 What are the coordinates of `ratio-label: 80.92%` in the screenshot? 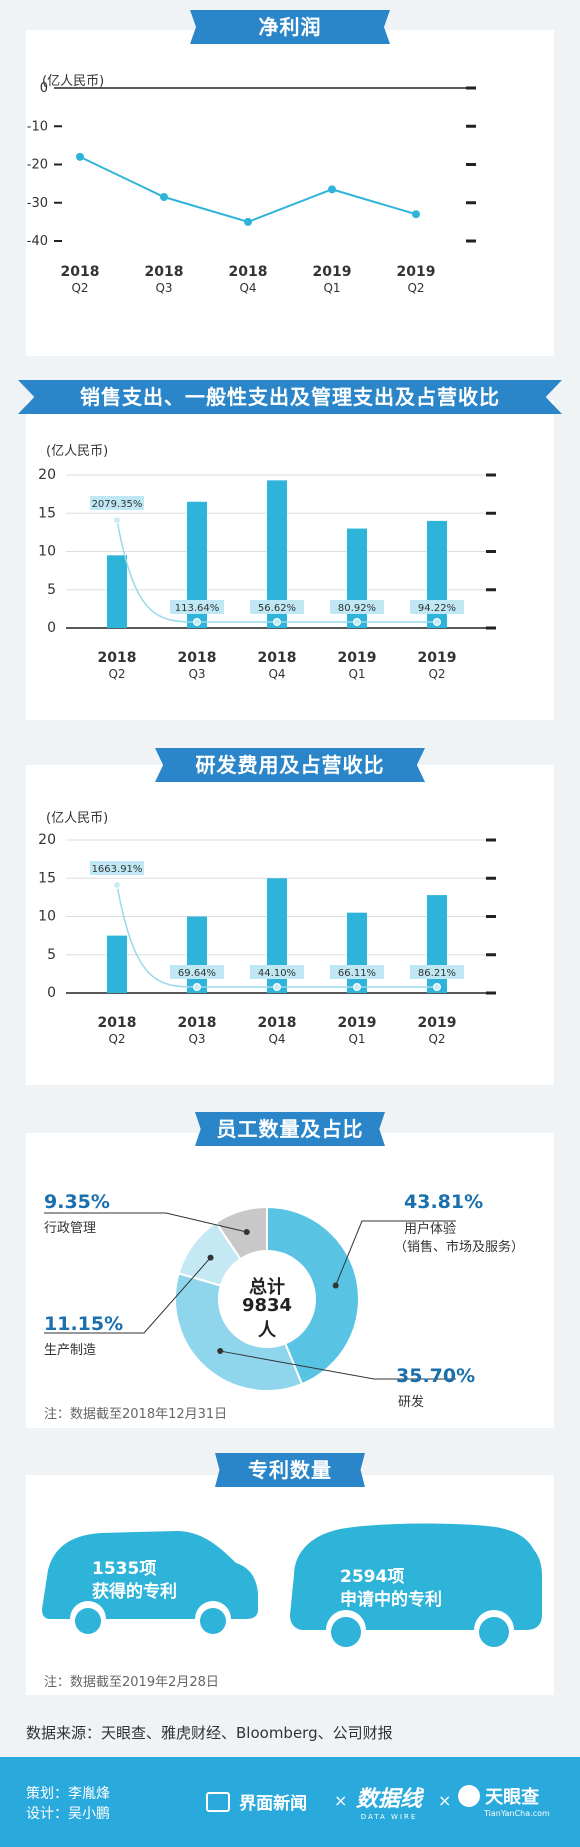 It's located at (357, 608).